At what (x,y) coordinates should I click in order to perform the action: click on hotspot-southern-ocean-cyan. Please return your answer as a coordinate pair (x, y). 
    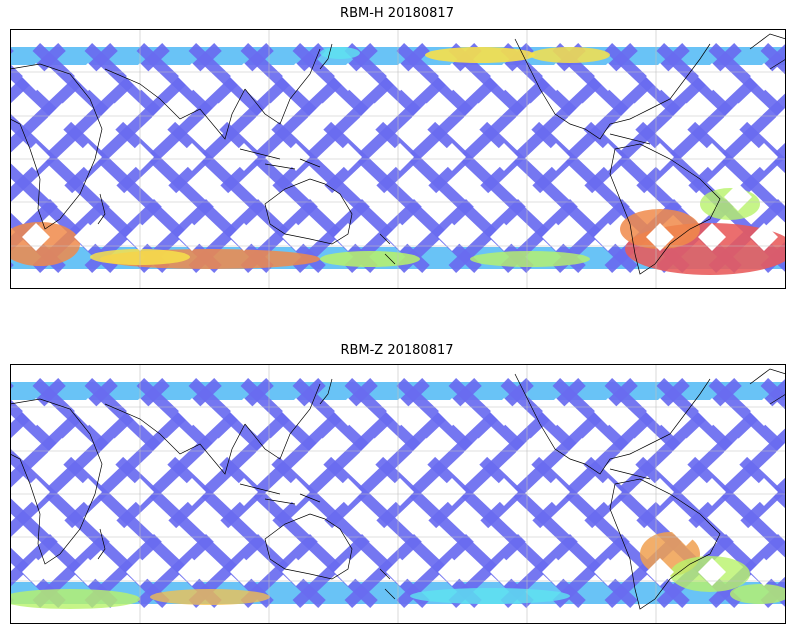
    Looking at the image, I should click on (490, 596).